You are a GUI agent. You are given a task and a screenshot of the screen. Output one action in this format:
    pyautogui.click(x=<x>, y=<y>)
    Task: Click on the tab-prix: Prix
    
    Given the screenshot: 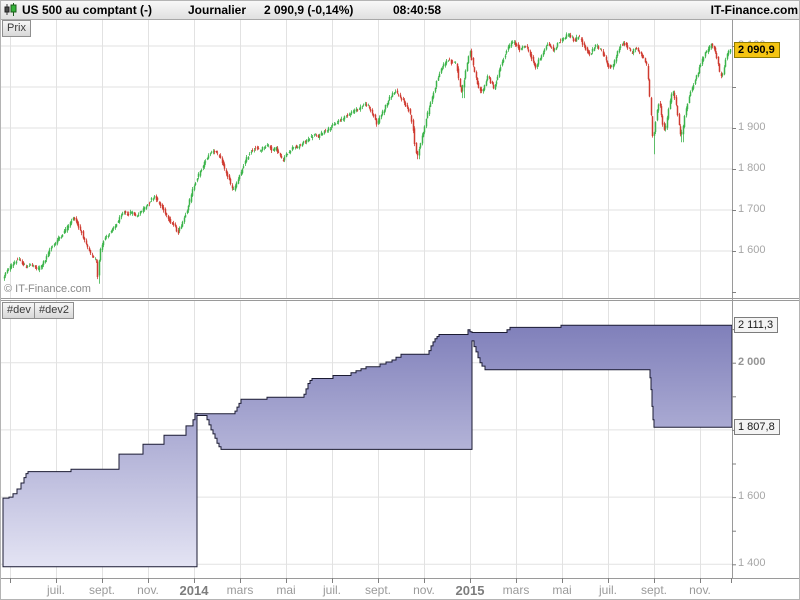 What is the action you would take?
    pyautogui.click(x=16, y=28)
    